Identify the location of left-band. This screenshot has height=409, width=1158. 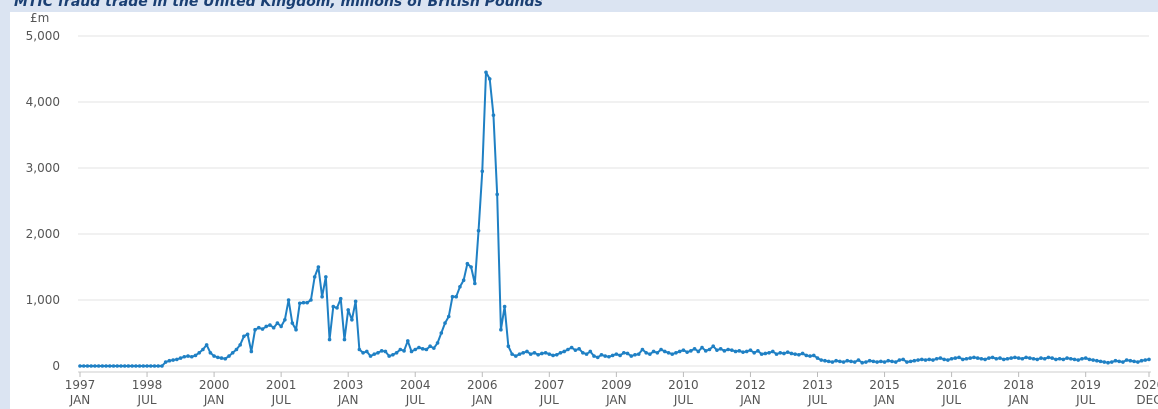
(5, 204).